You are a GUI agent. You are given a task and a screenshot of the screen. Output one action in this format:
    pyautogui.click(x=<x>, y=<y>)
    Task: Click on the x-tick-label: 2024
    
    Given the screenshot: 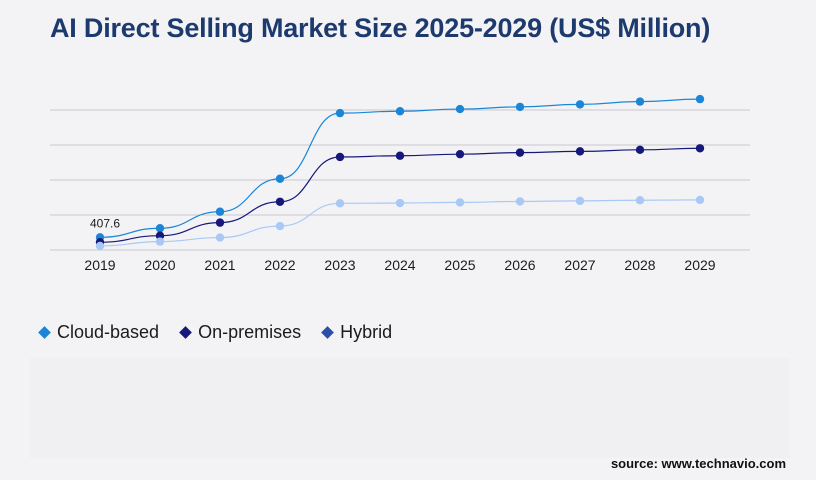 What is the action you would take?
    pyautogui.click(x=399, y=265)
    